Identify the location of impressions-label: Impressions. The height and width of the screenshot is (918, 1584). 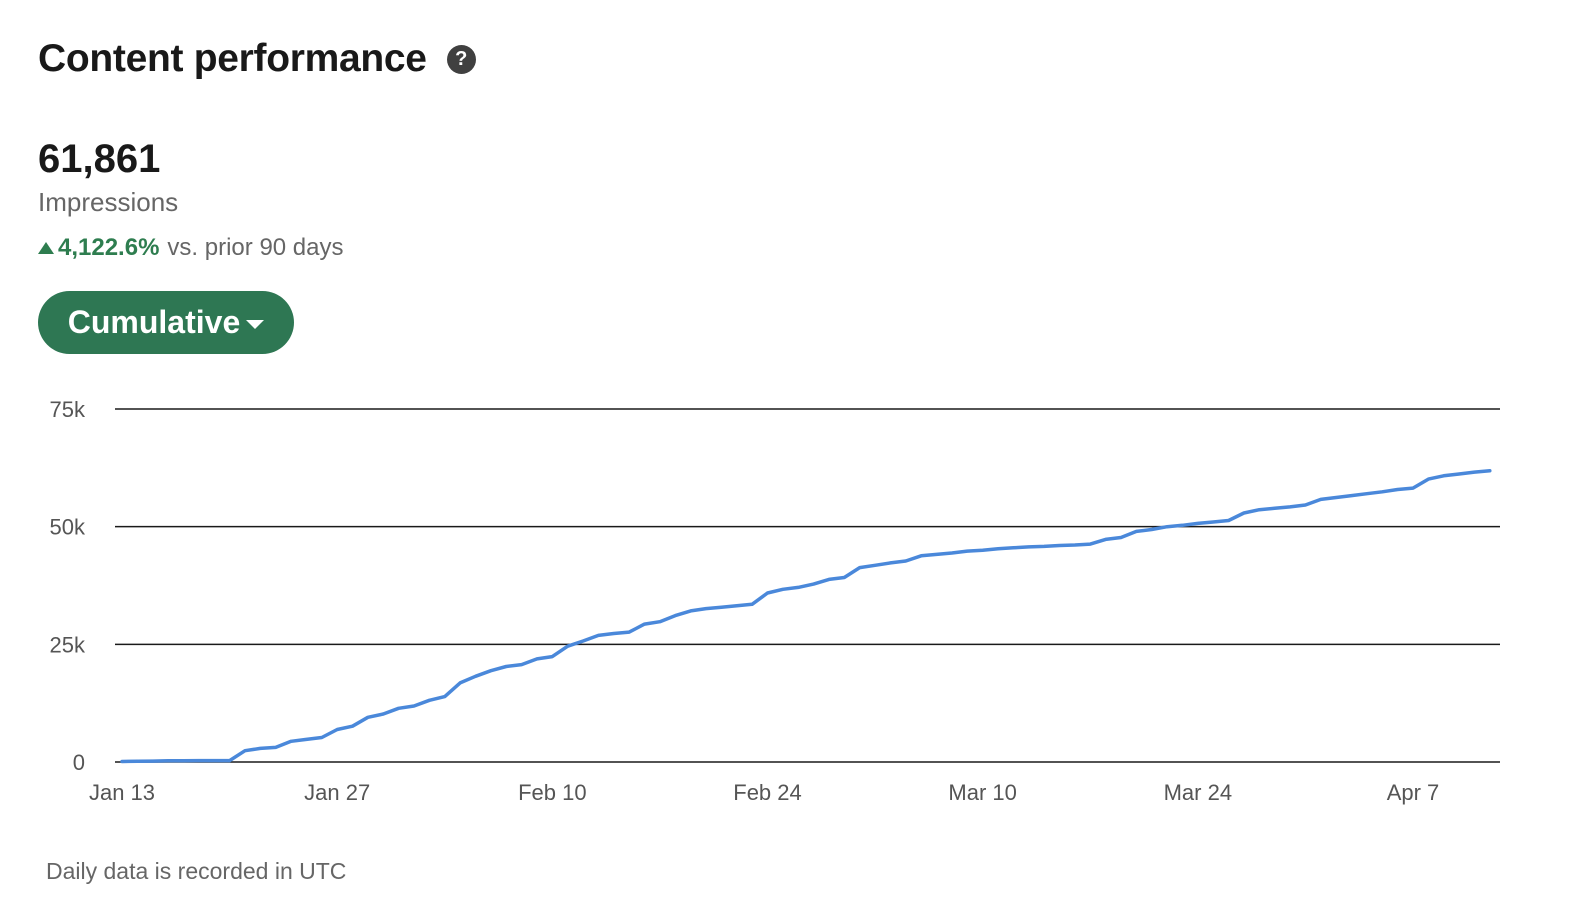
(108, 202).